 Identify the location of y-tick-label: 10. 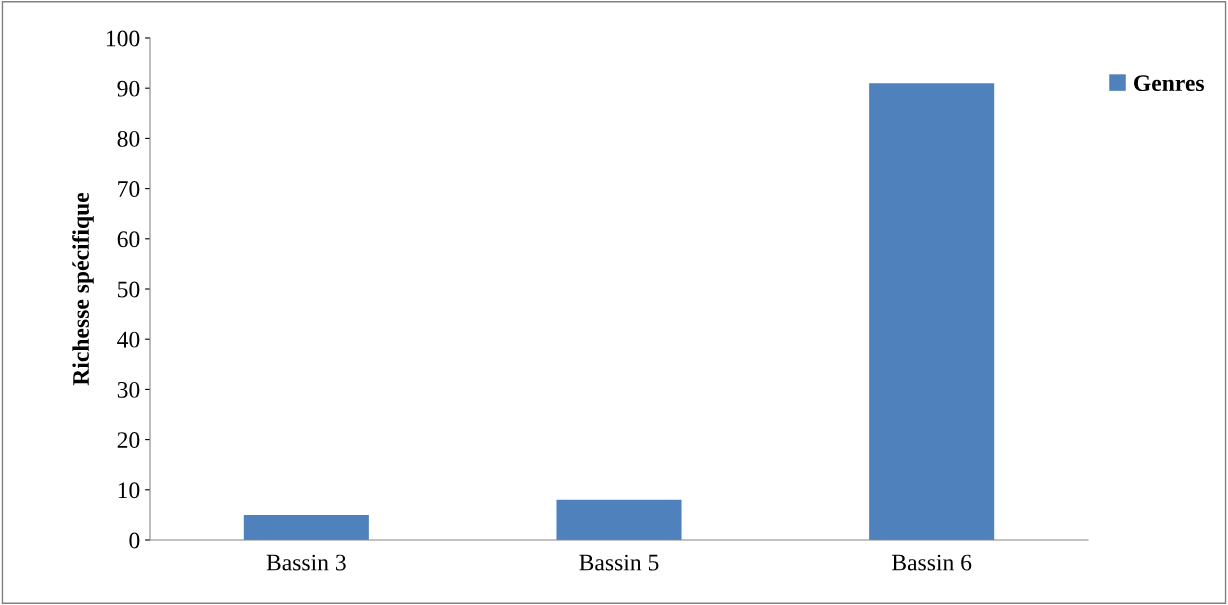
(129, 490).